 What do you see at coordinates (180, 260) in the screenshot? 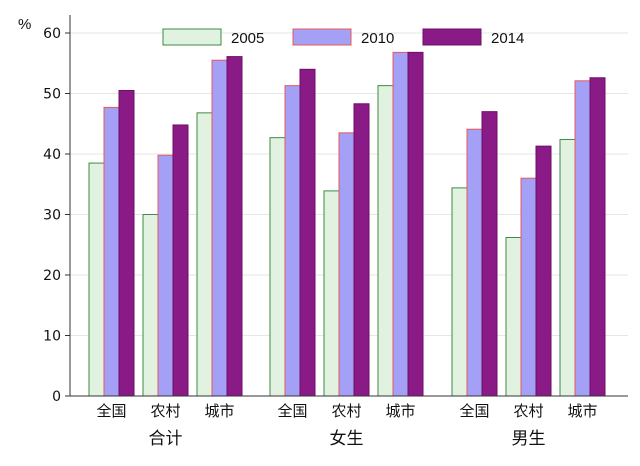
I see `bar-2014-合计-农村` at bounding box center [180, 260].